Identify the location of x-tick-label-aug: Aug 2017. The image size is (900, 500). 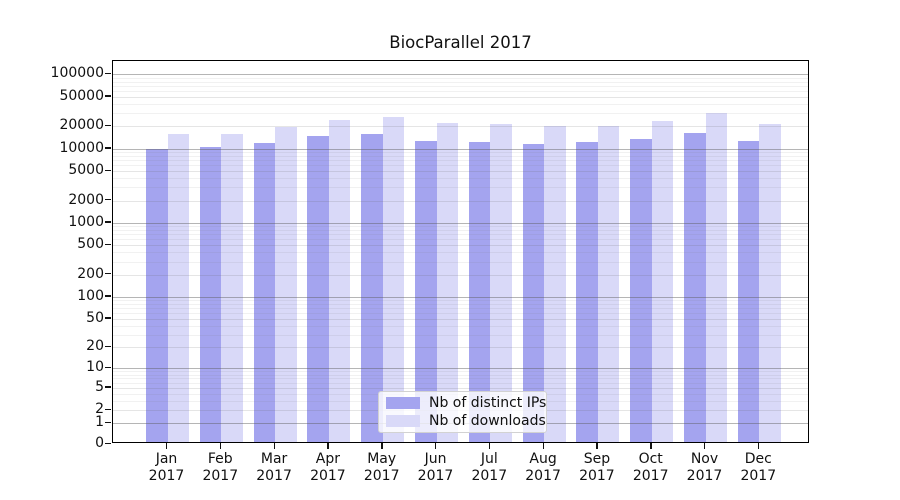
(543, 468).